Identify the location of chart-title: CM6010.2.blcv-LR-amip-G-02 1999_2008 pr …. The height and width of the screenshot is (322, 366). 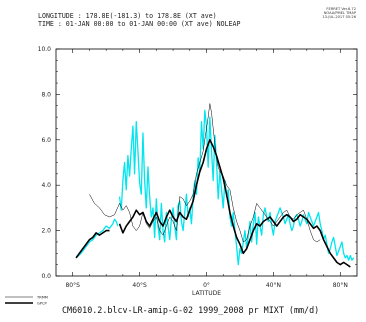
(190, 310).